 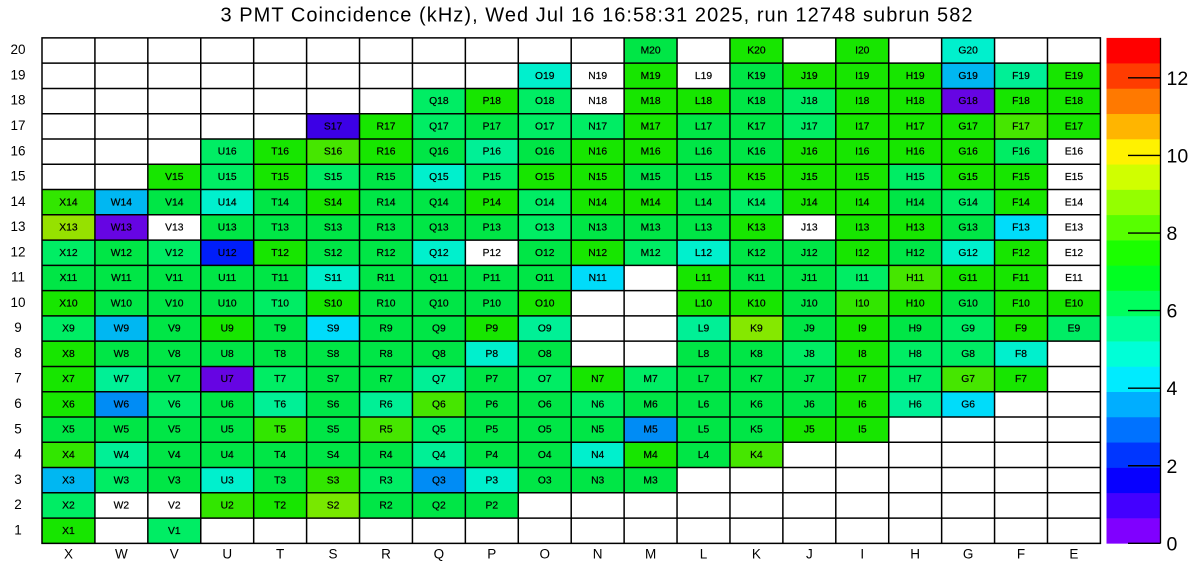 What do you see at coordinates (280, 303) in the screenshot?
I see `svg-text: T10` at bounding box center [280, 303].